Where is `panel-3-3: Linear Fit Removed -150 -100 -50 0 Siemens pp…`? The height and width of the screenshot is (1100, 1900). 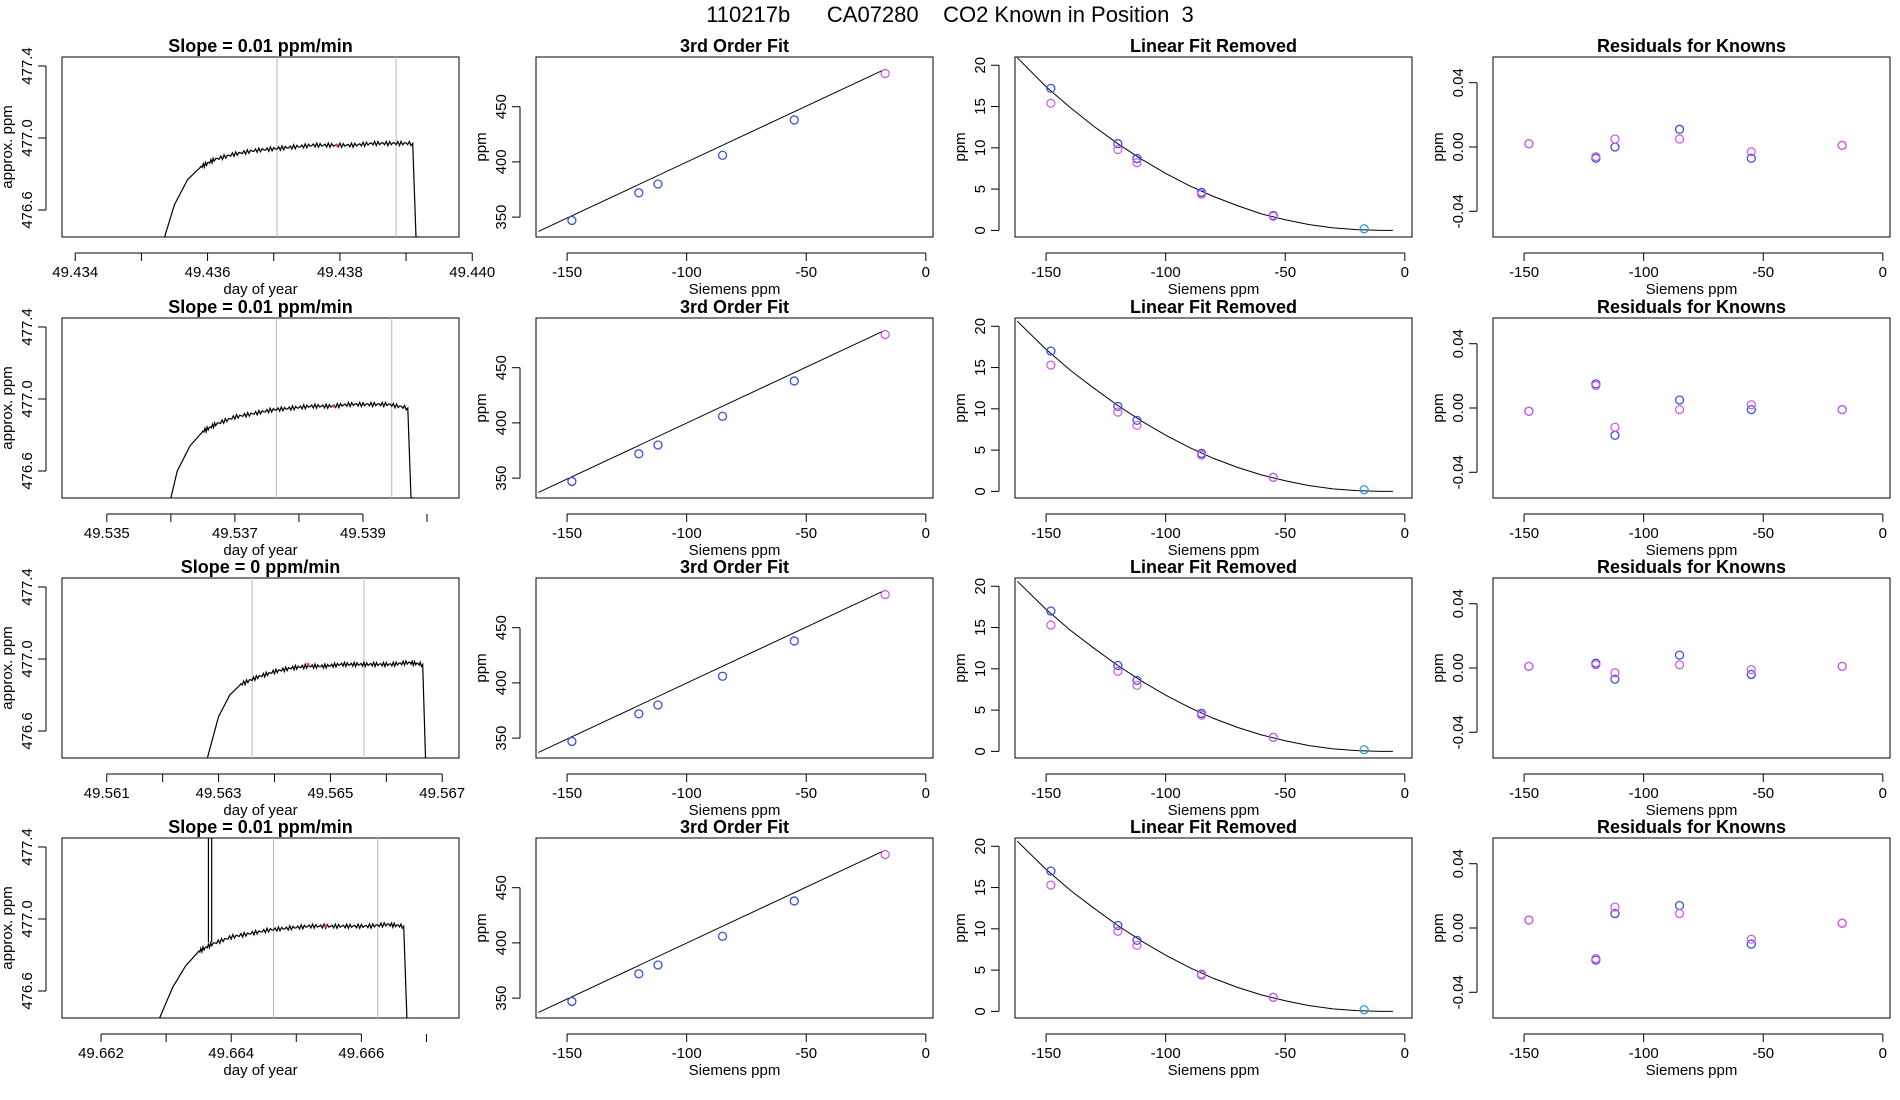
panel-3-3: Linear Fit Removed -150 -100 -50 0 Siemens pp… is located at coordinates (1182, 688).